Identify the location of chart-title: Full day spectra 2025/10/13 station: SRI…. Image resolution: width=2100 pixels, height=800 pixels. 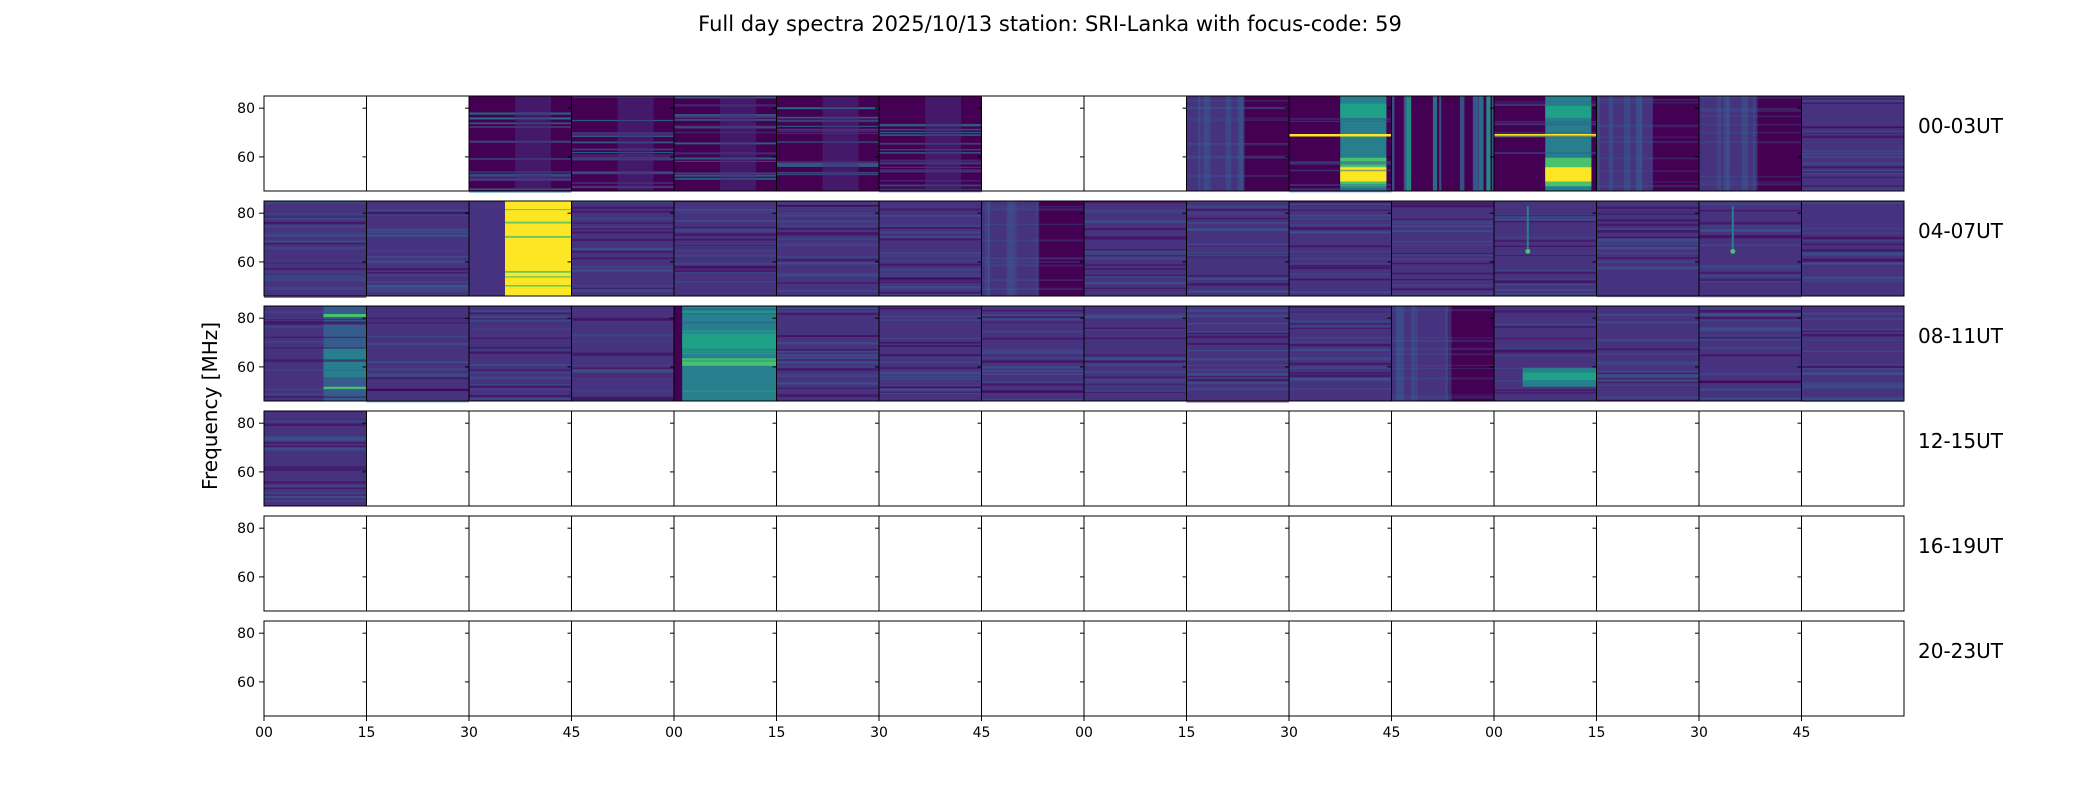
(1050, 24).